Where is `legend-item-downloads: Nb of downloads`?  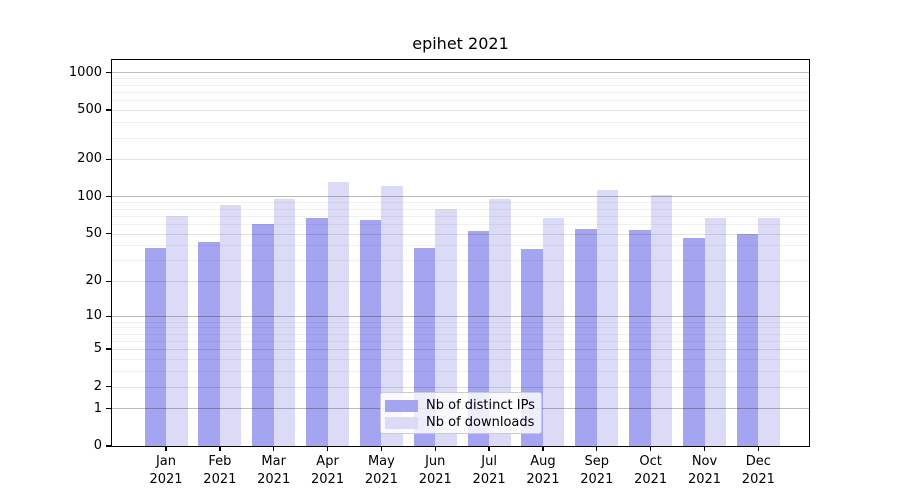
legend-item-downloads: Nb of downloads is located at coordinates (463, 422).